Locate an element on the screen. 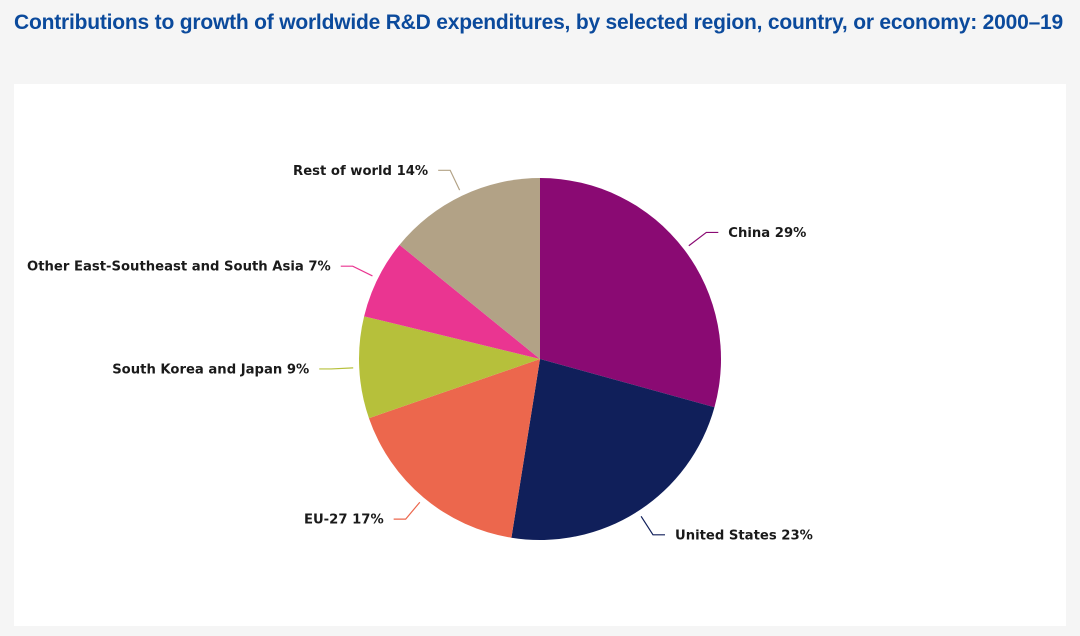 The image size is (1080, 636). pie-slice-rest-of-world is located at coordinates (469, 268).